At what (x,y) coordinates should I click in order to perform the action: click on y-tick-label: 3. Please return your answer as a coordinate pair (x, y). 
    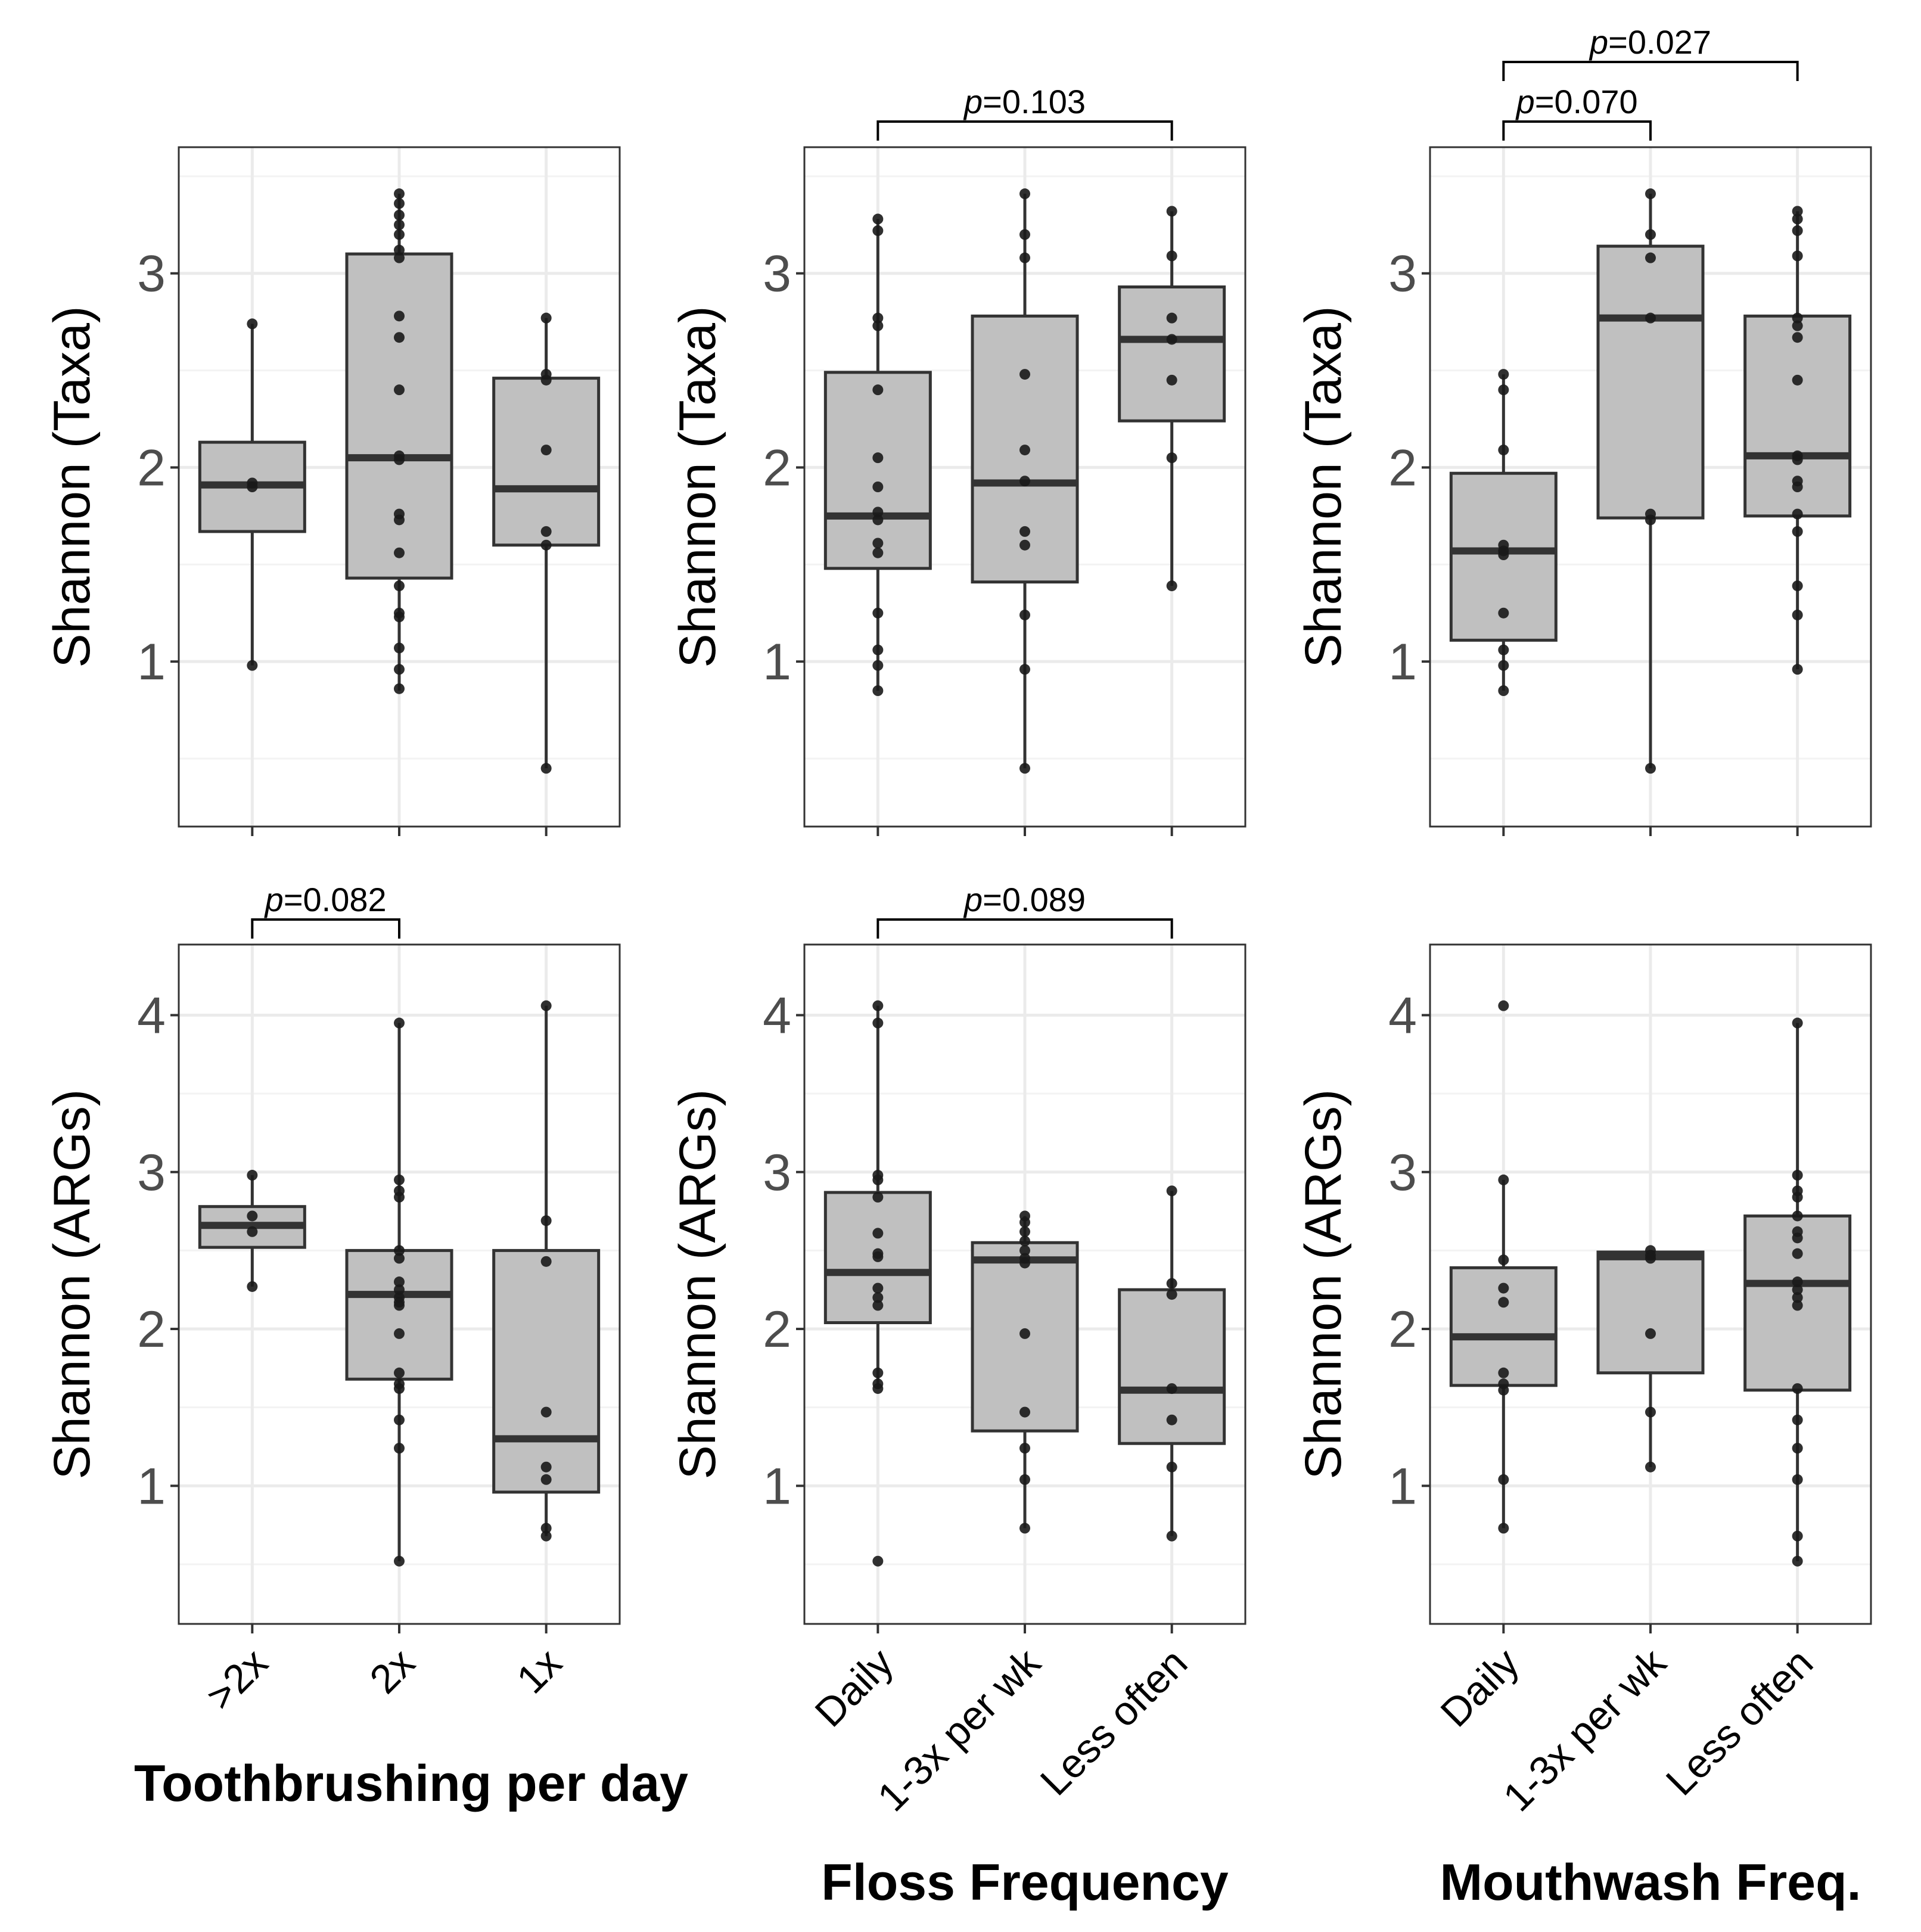
    Looking at the image, I should click on (151, 274).